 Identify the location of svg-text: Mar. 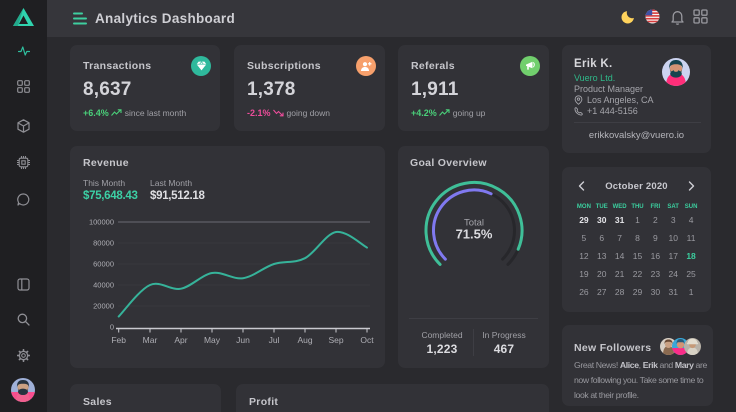
(150, 340).